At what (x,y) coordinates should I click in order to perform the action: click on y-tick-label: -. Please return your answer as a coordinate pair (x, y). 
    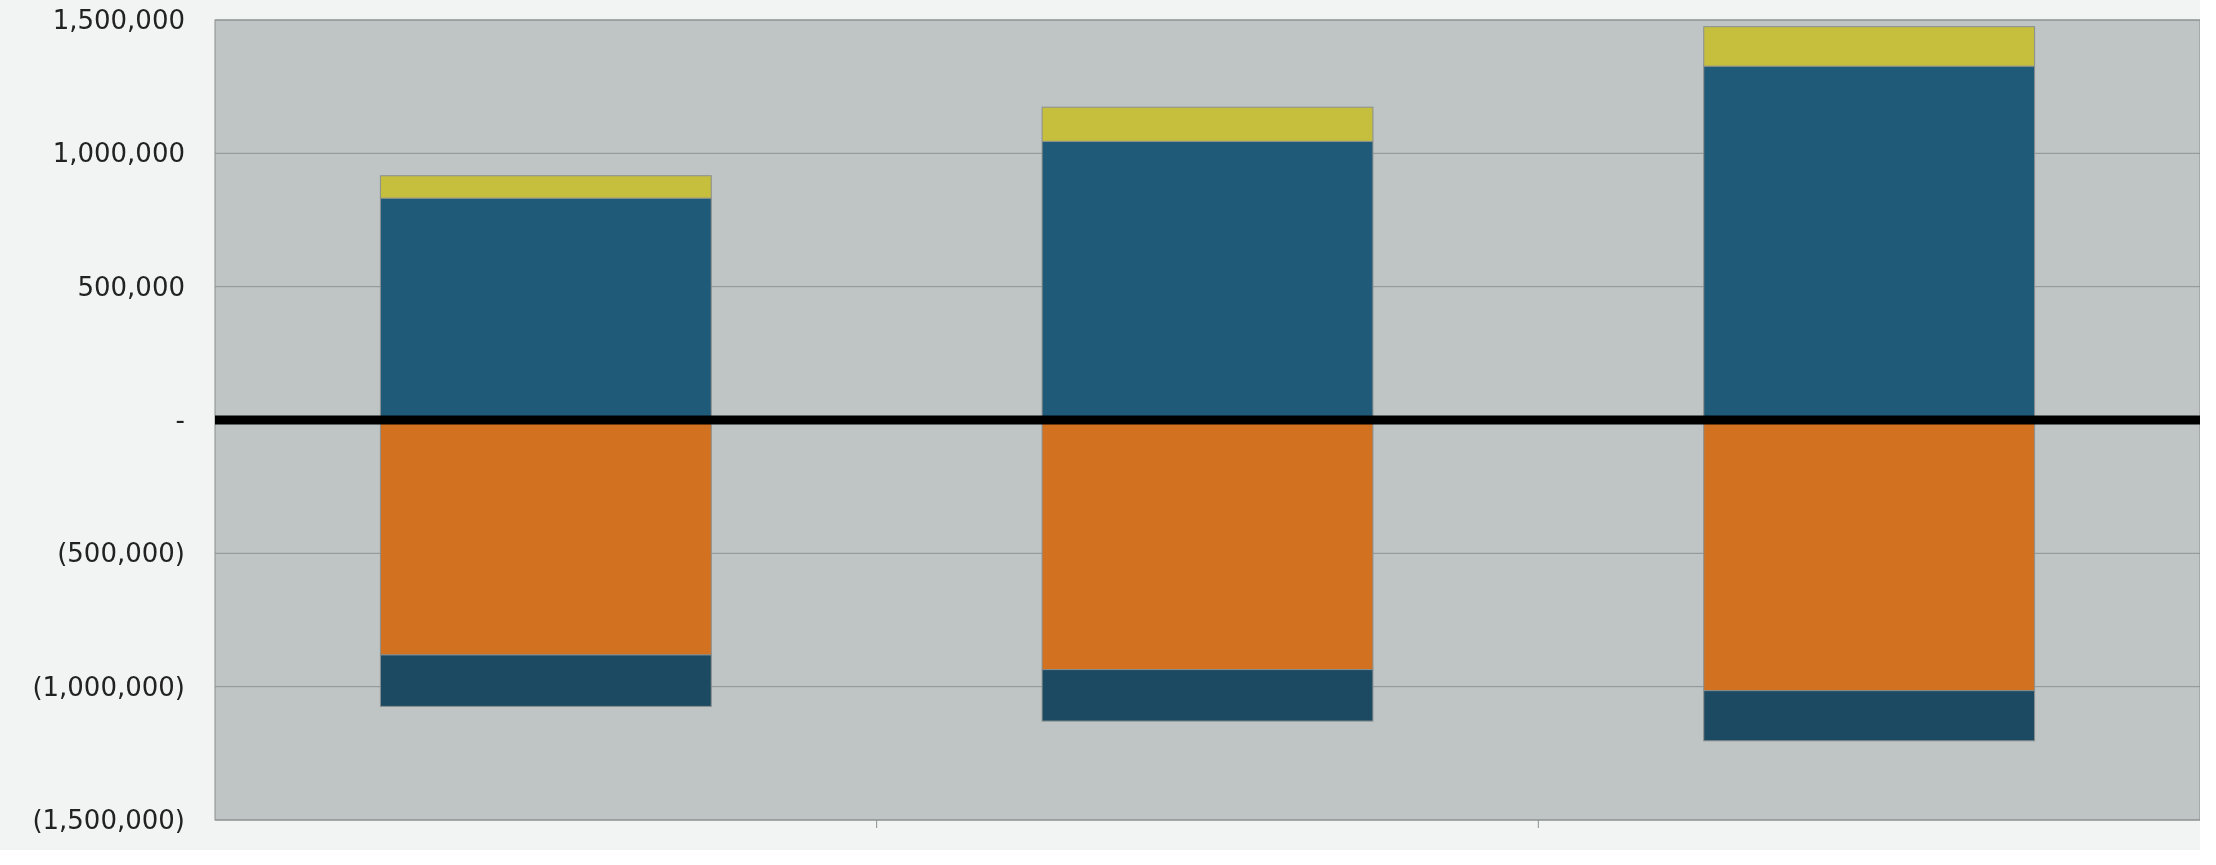
    Looking at the image, I should click on (180, 420).